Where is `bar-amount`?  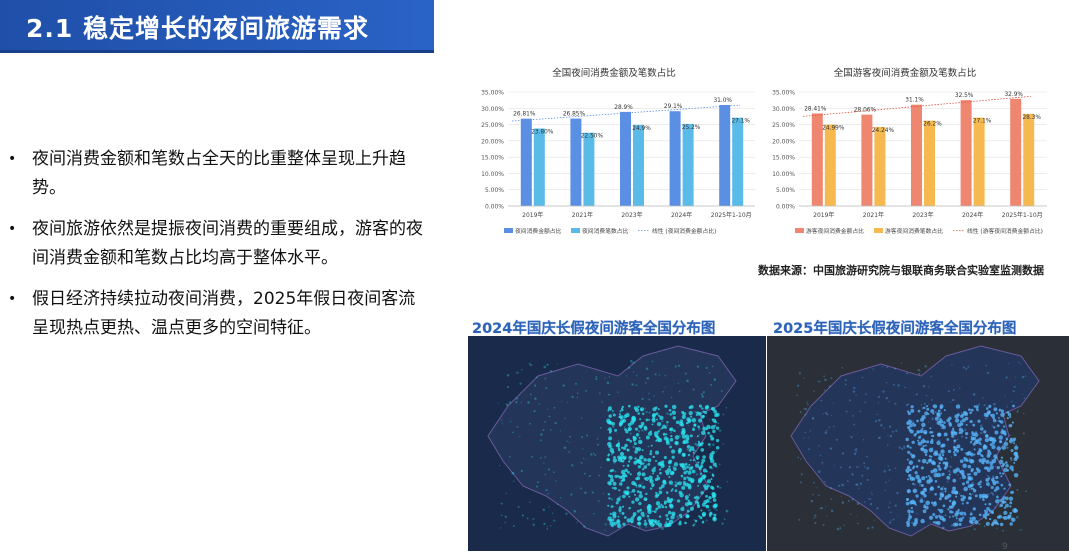 bar-amount is located at coordinates (1016, 152).